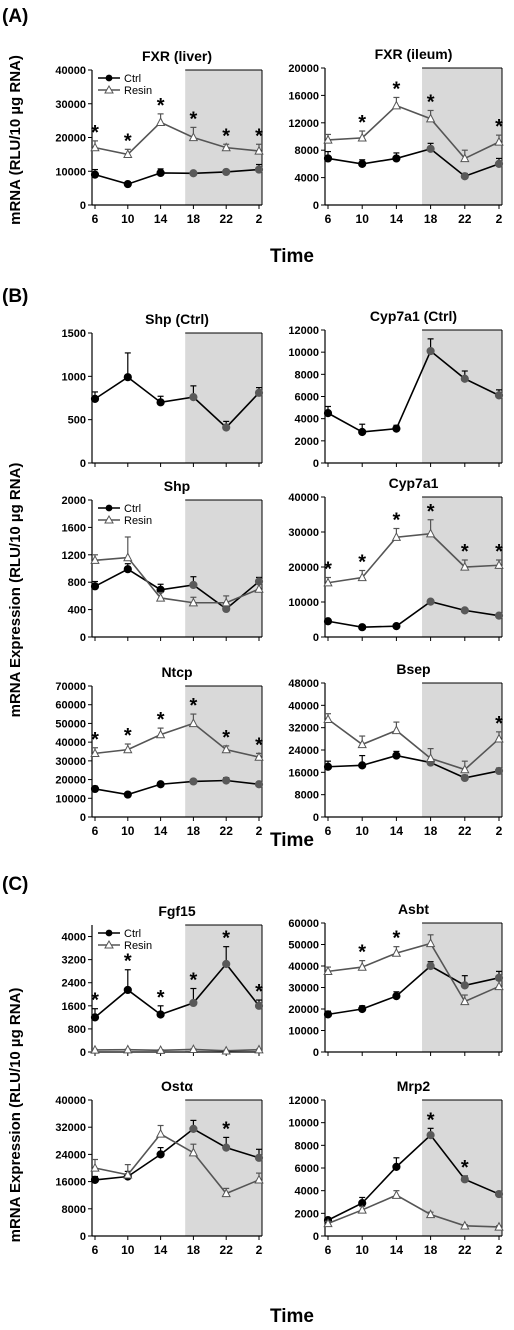 The height and width of the screenshot is (1330, 514). I want to click on y-tick-label: 20000, so click(303, 1010).